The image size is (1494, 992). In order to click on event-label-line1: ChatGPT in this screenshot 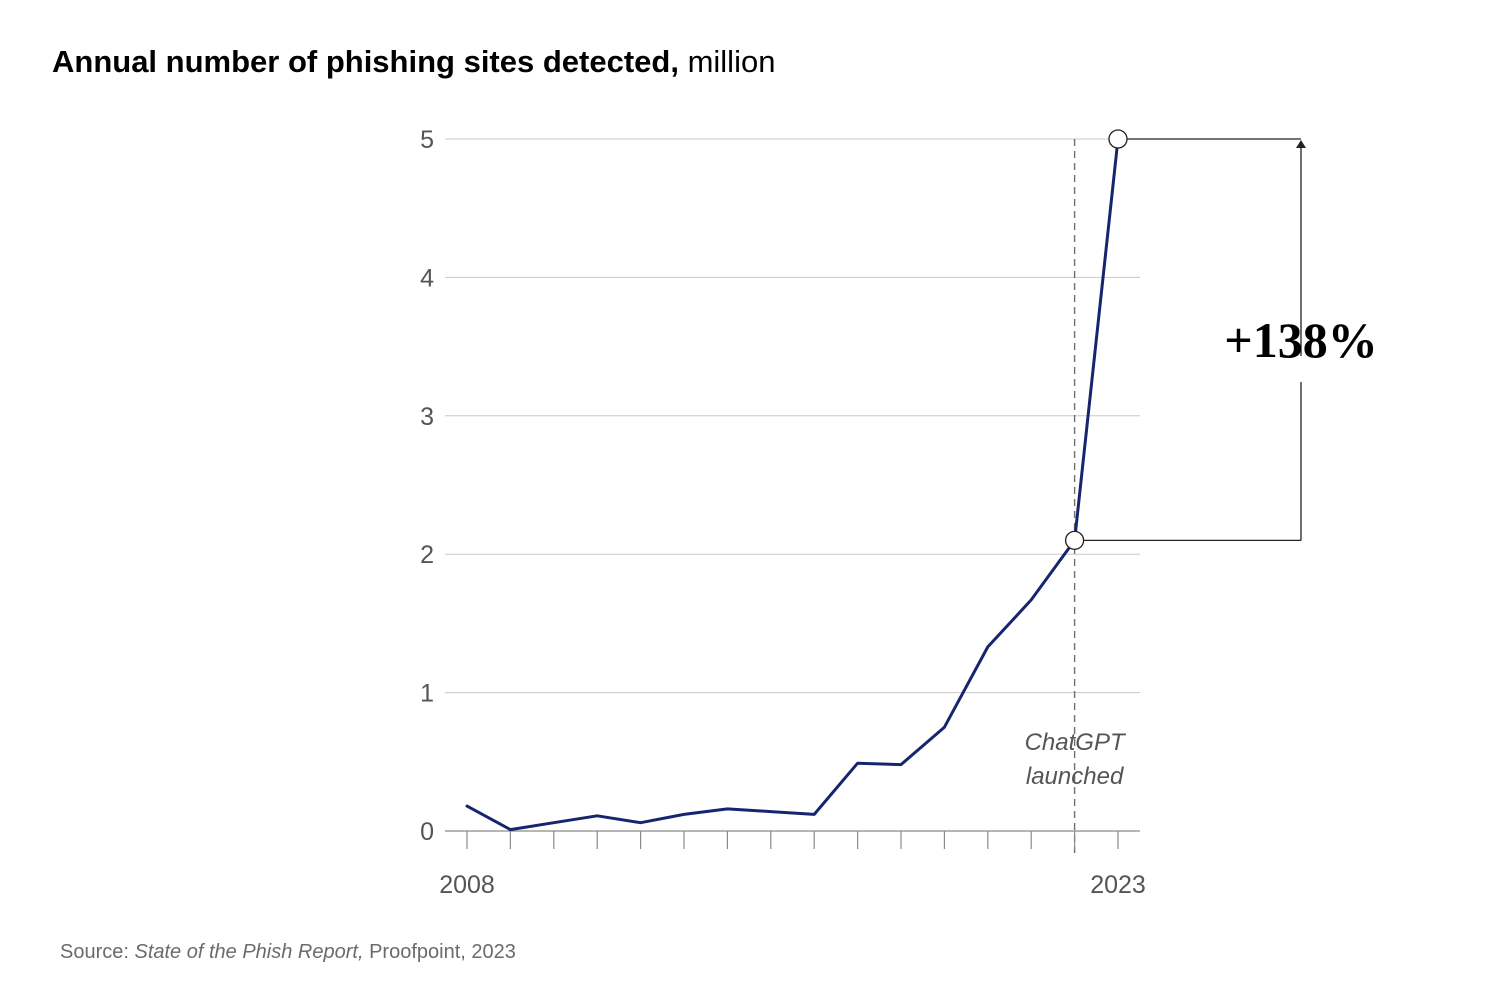, I will do `click(1076, 742)`.